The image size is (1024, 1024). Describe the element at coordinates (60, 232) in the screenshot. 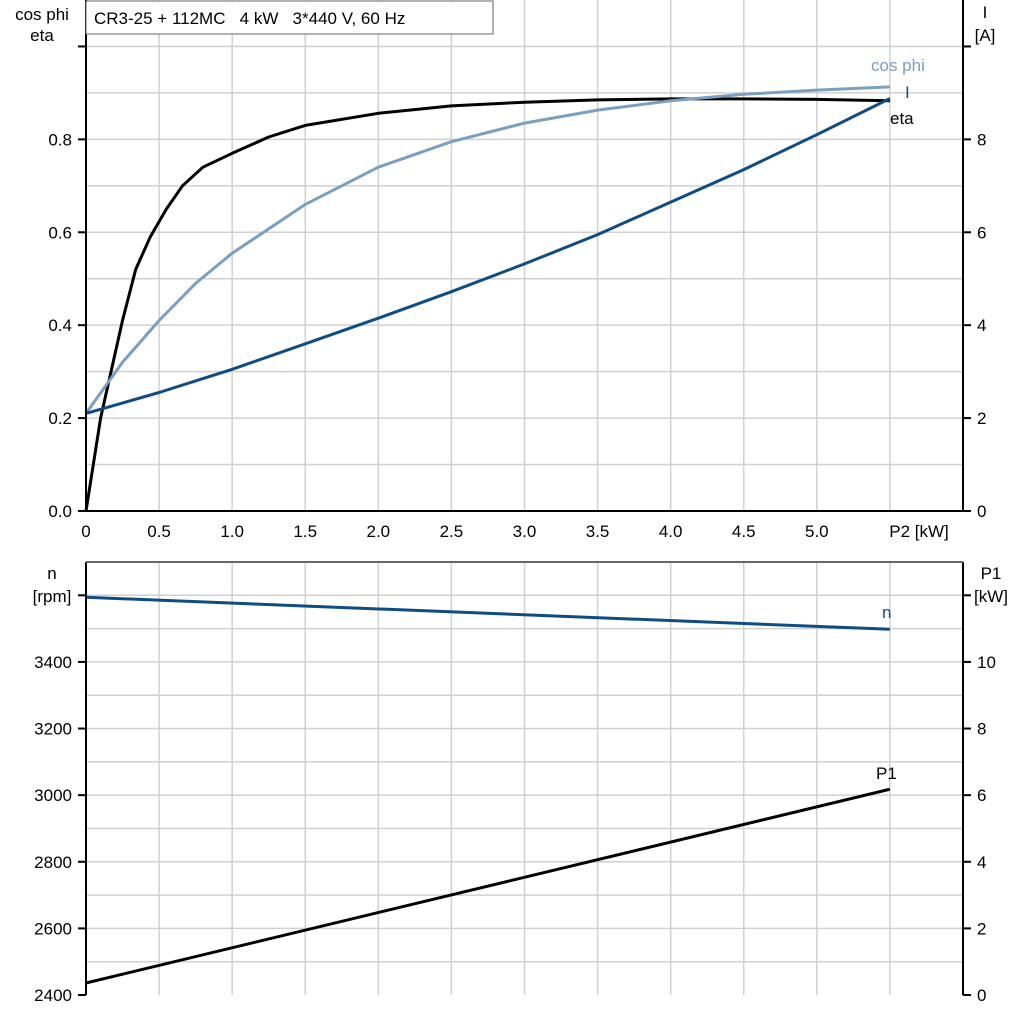

I see `y-left-tick-label: 0.6` at that location.